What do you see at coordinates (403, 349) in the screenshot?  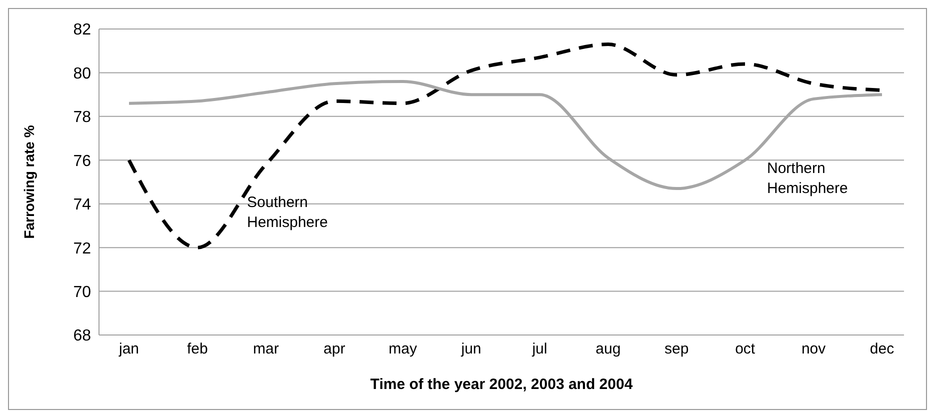 I see `x-tick-label: may` at bounding box center [403, 349].